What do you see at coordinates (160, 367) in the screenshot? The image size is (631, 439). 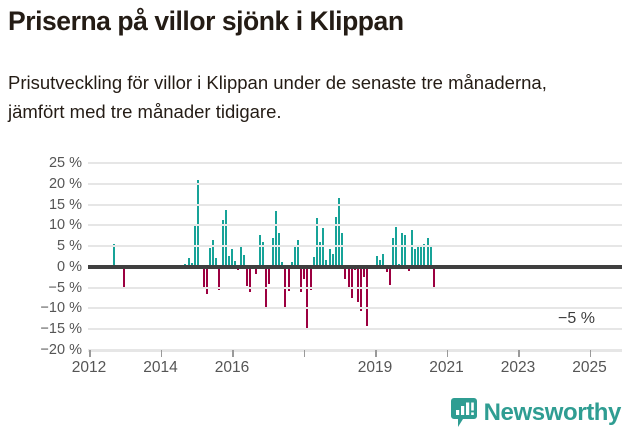 I see `x-tick-label: 2014` at bounding box center [160, 367].